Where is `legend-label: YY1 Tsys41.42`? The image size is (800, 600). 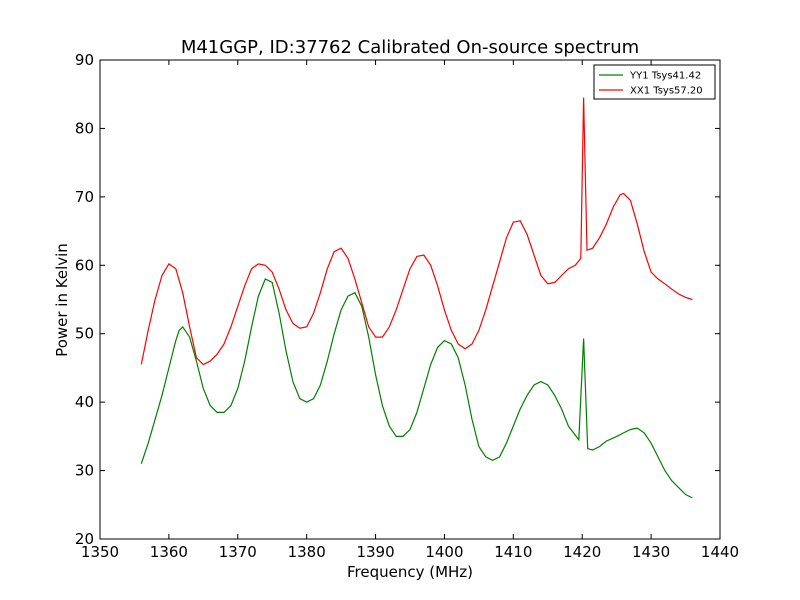 legend-label: YY1 Tsys41.42 is located at coordinates (665, 76).